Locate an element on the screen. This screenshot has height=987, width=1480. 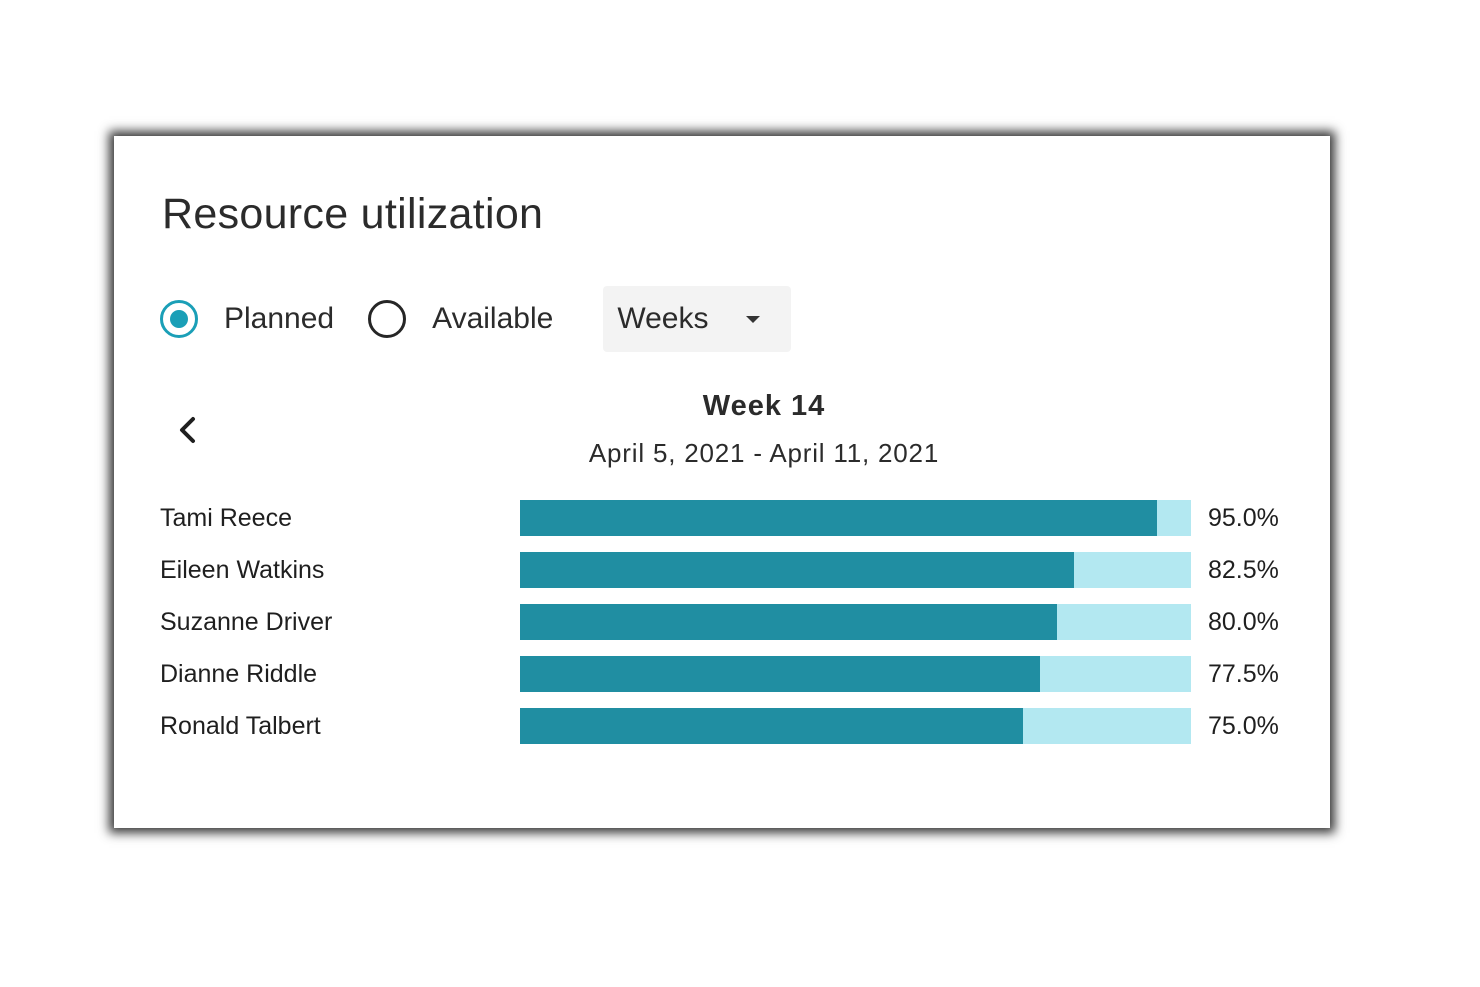
radio-available: Available is located at coordinates (460, 319).